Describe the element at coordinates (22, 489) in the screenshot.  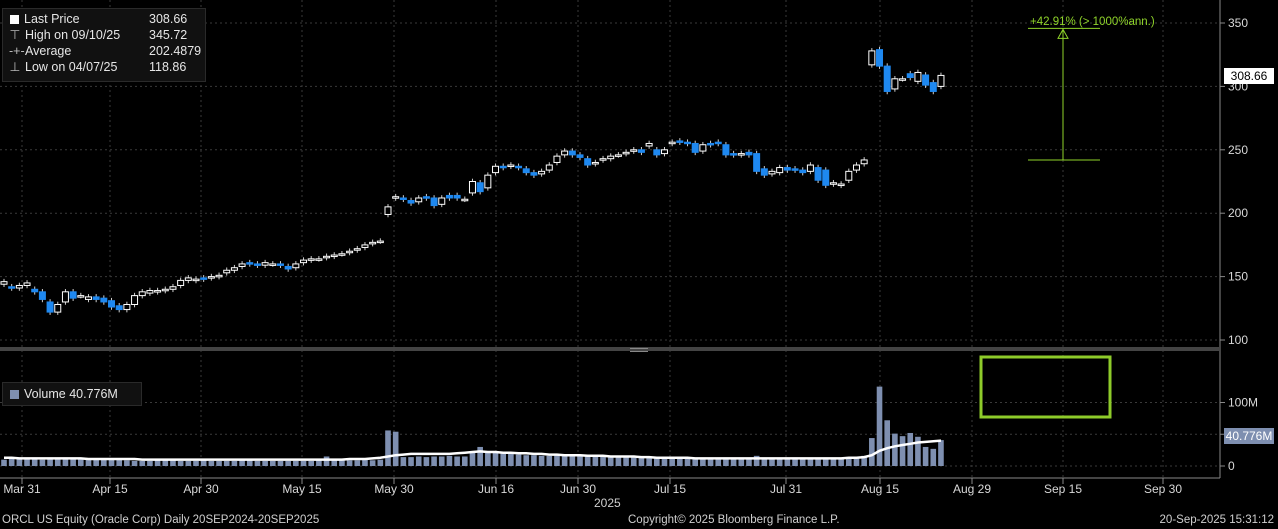
I see `x-tick-label: Mar 31` at that location.